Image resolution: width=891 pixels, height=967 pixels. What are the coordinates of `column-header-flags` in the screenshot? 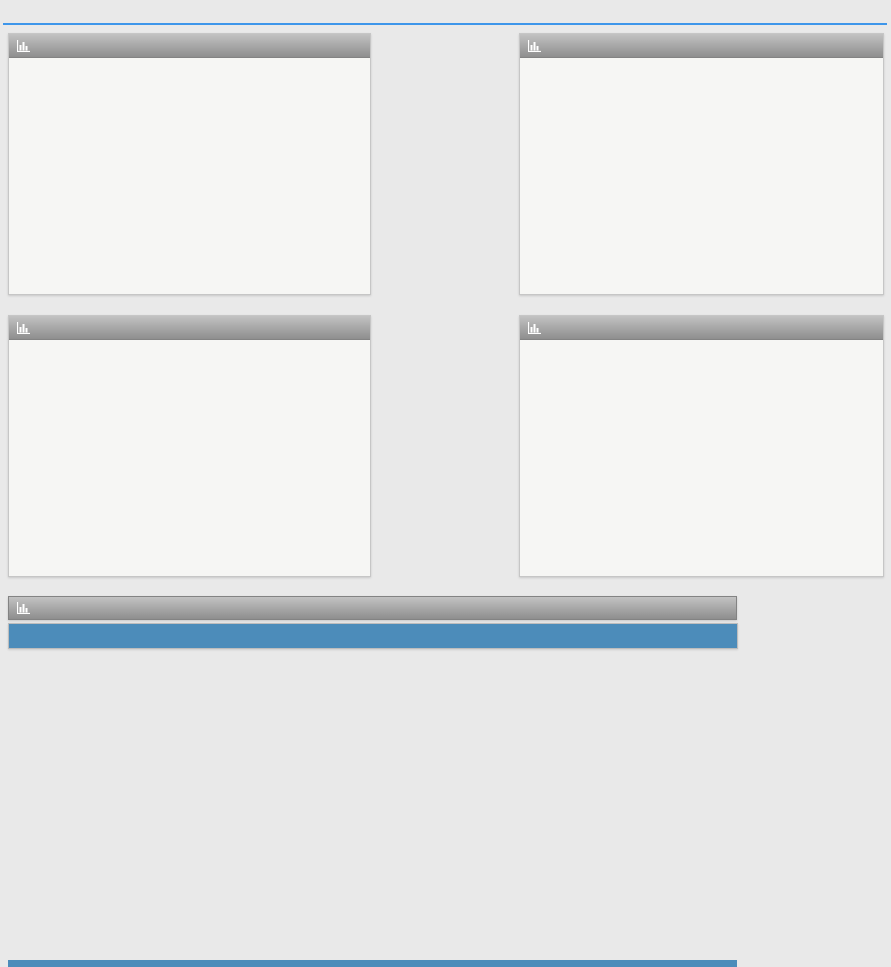 It's located at (323, 636).